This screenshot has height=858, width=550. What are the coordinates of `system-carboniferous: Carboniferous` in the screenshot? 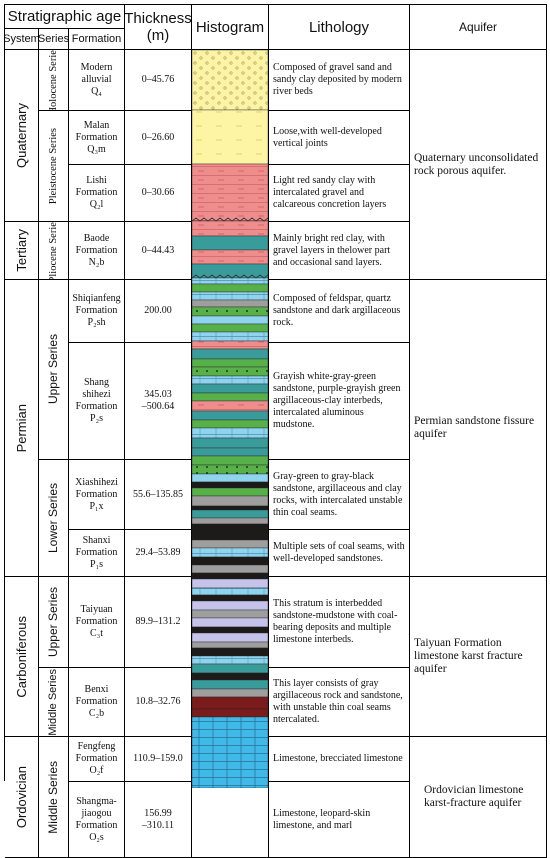 It's located at (22, 657).